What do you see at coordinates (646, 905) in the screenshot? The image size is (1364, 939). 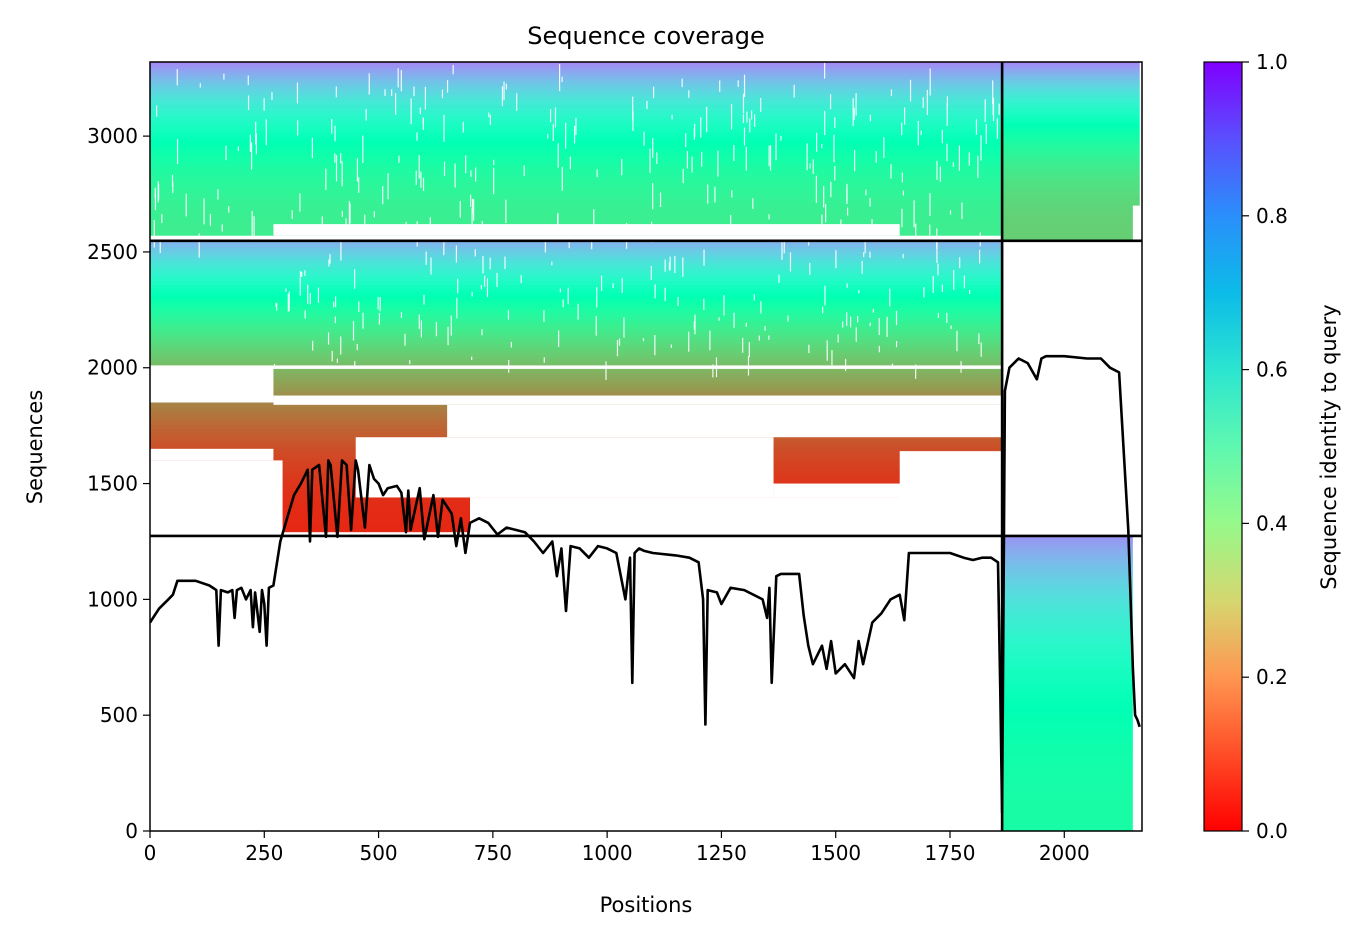 I see `x-axis-label: Positions` at bounding box center [646, 905].